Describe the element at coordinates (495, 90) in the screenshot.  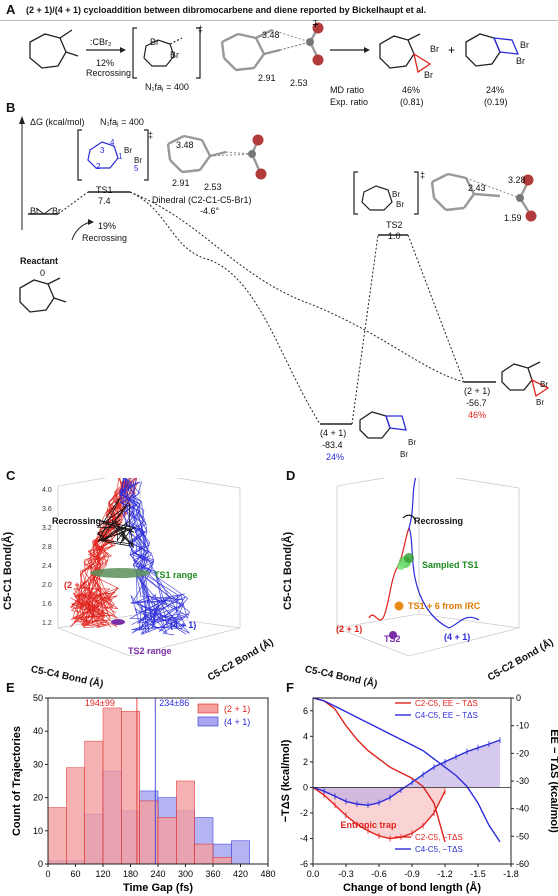
I see `md-41: 24%` at that location.